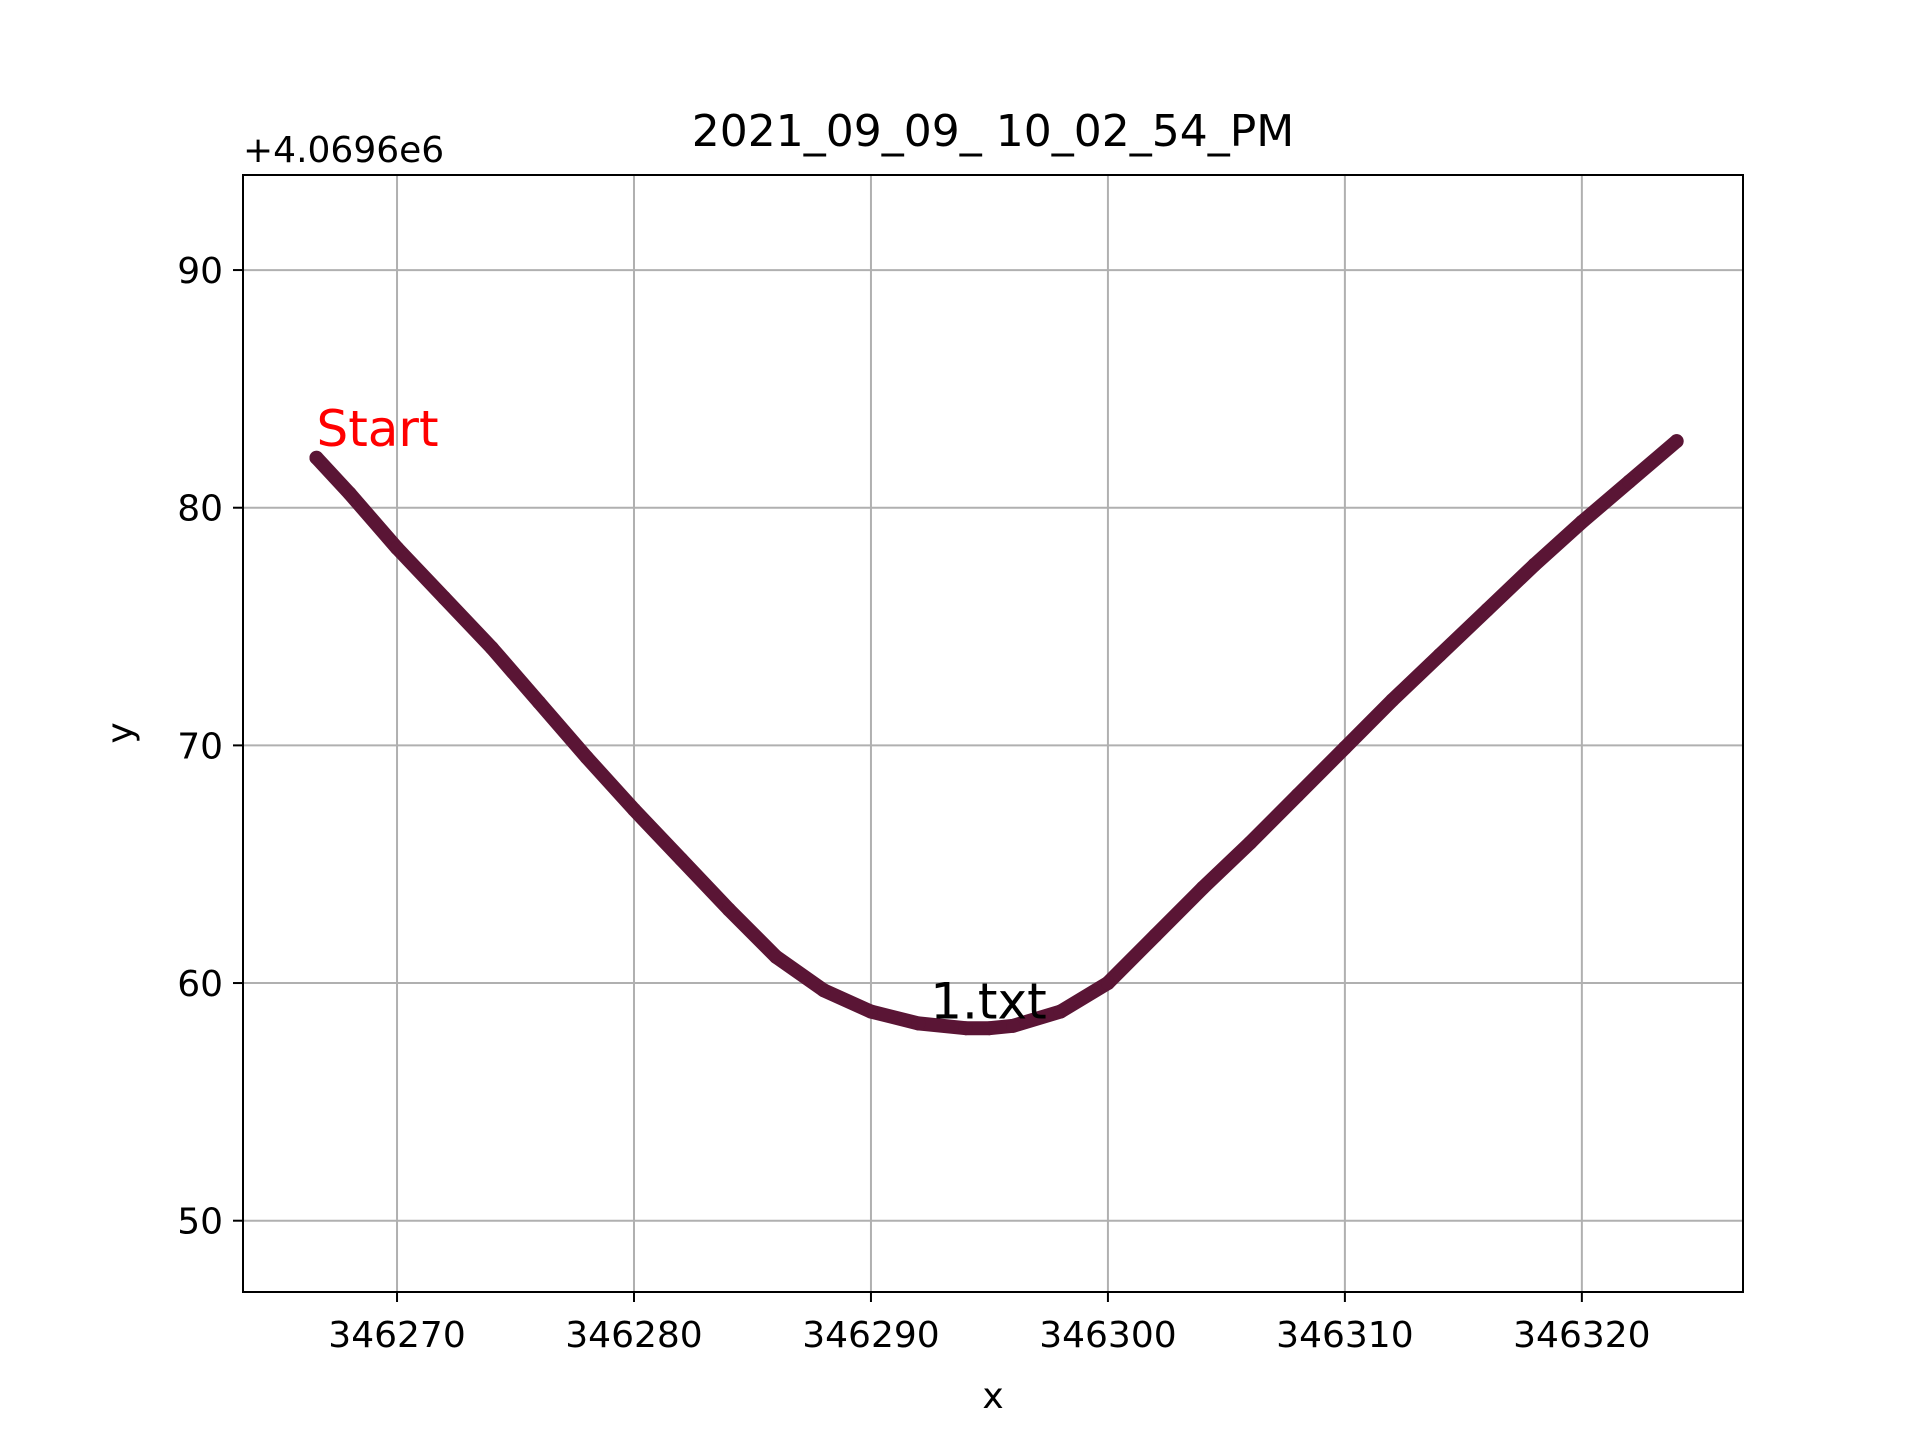  Describe the element at coordinates (993, 131) in the screenshot. I see `chart-title: 2021_09_09_ 10_02_54_PM` at that location.